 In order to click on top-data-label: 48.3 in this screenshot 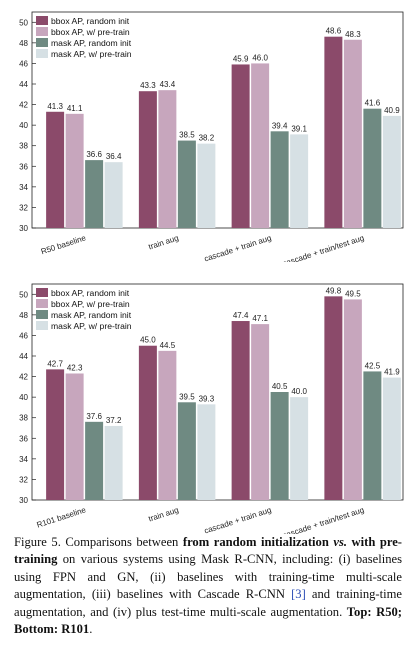, I will do `click(353, 34)`.